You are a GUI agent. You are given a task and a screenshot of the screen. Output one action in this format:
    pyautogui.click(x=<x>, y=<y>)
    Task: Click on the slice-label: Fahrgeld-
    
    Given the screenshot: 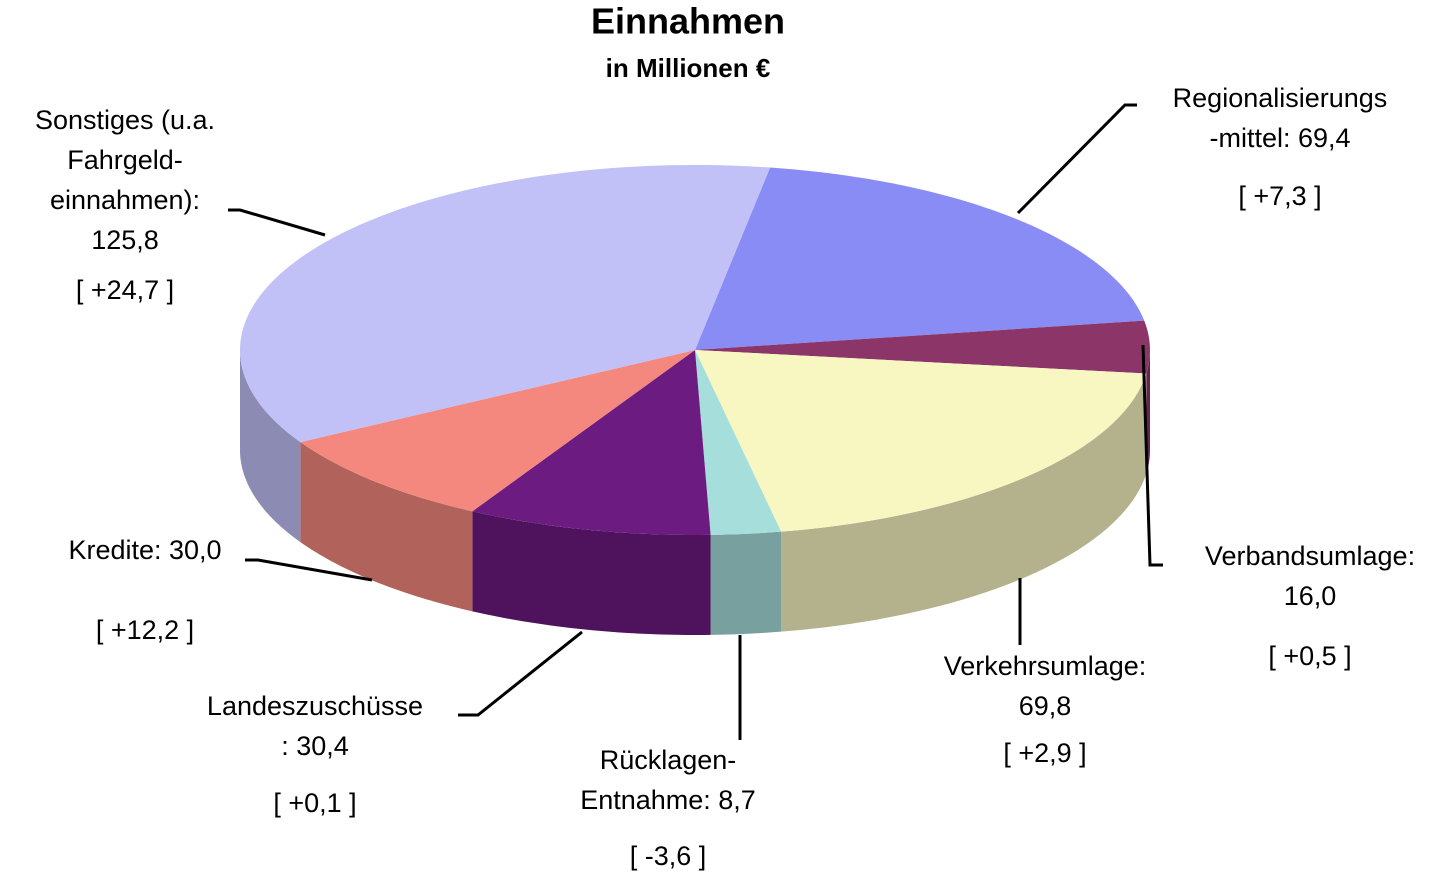 What is the action you would take?
    pyautogui.click(x=125, y=160)
    